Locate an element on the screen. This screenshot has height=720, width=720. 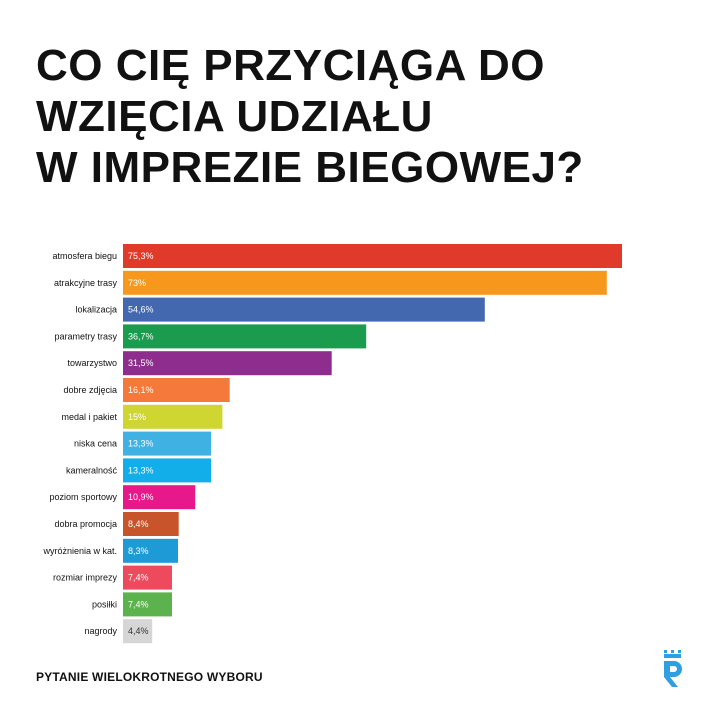
category-label: rozmiar imprezy is located at coordinates (85, 578).